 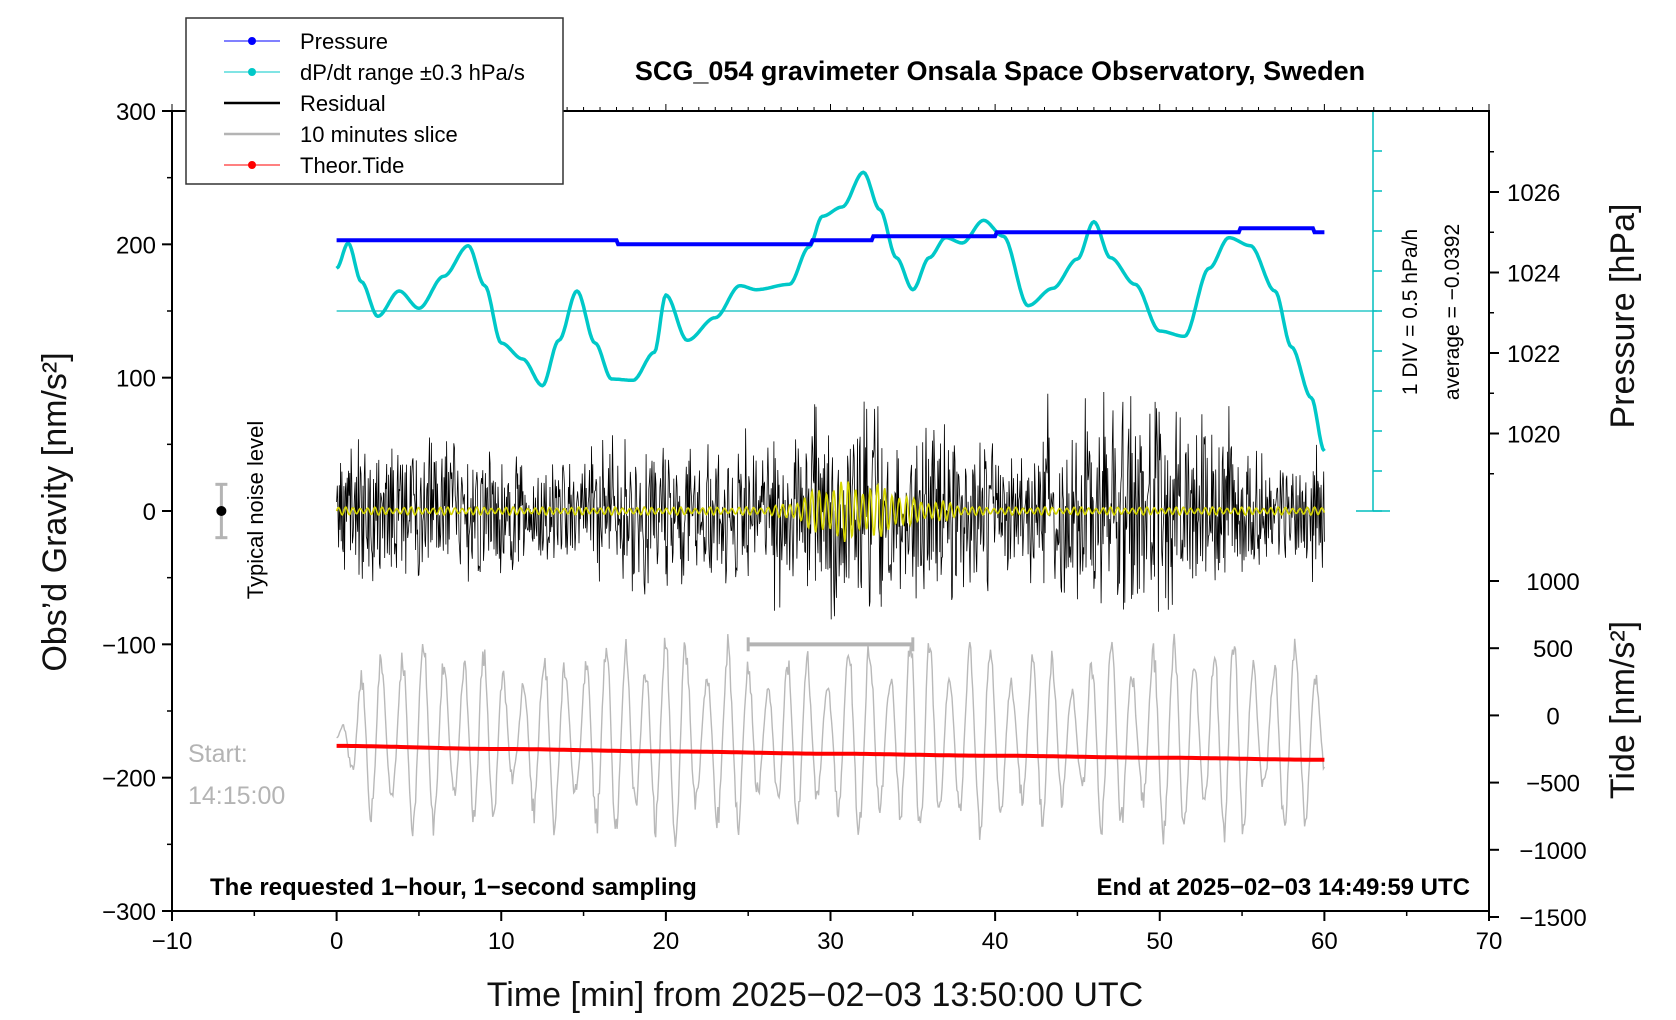 I want to click on x-tick-label: 70, so click(x=1489, y=941).